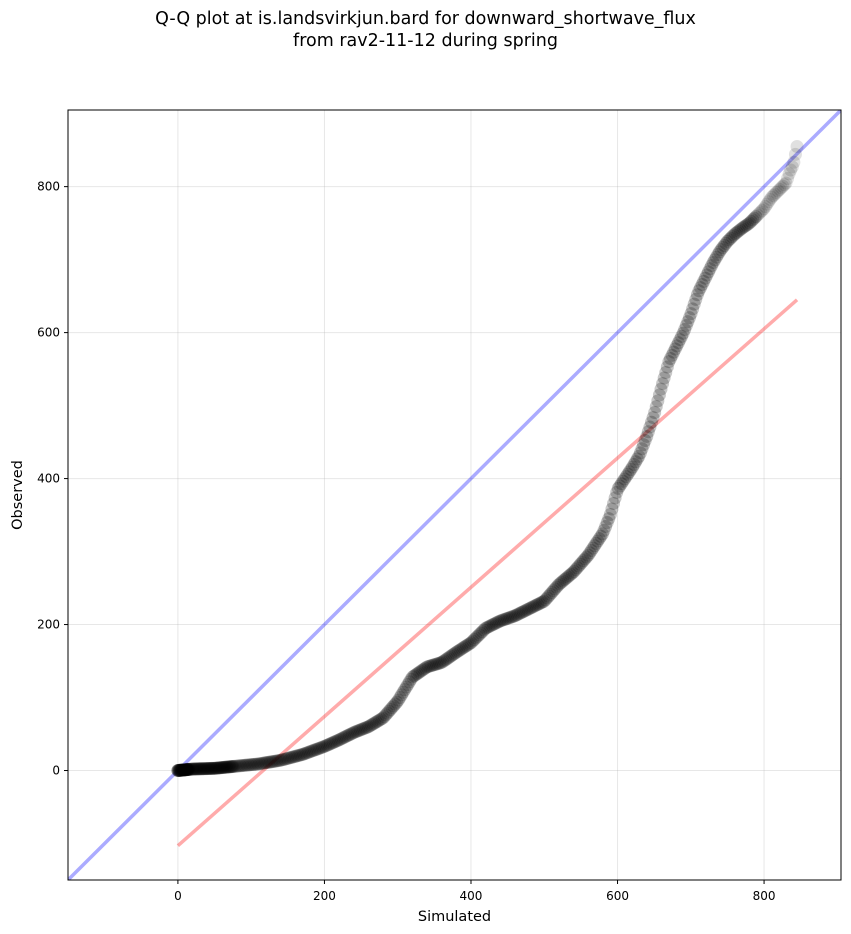 This screenshot has width=851, height=934. I want to click on x-tick-label: 600, so click(617, 896).